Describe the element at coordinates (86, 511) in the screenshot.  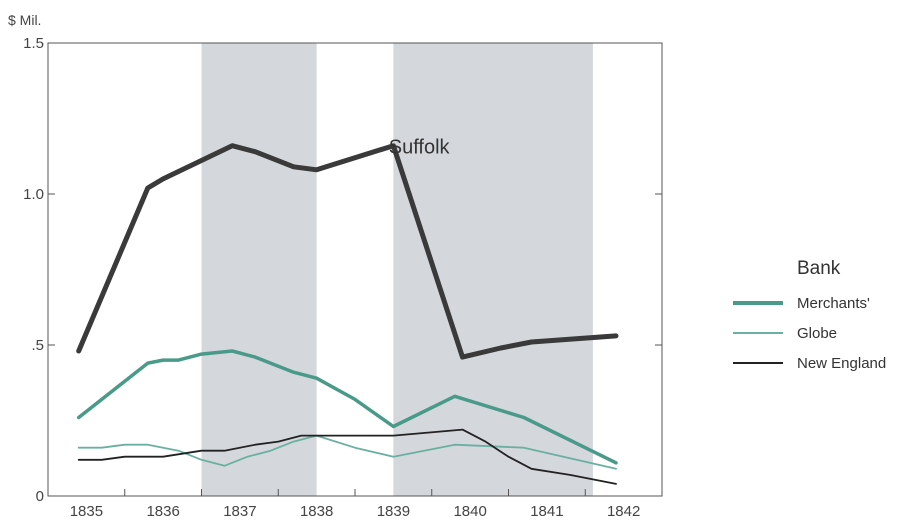
I see `x-tick-label: 1835` at that location.